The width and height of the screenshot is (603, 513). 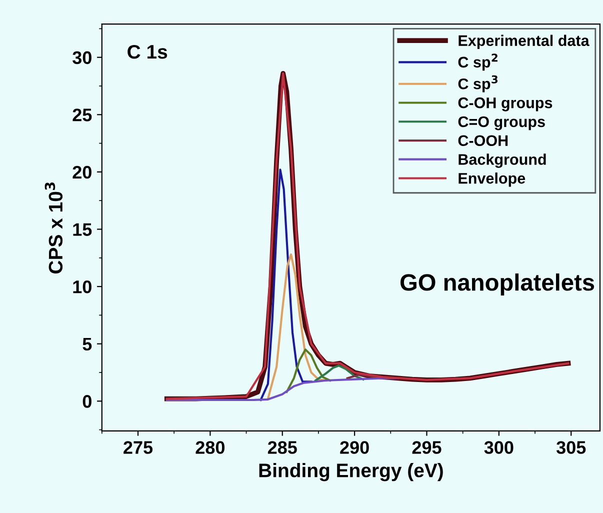 I want to click on legend-label: C-OH groups, so click(x=505, y=104).